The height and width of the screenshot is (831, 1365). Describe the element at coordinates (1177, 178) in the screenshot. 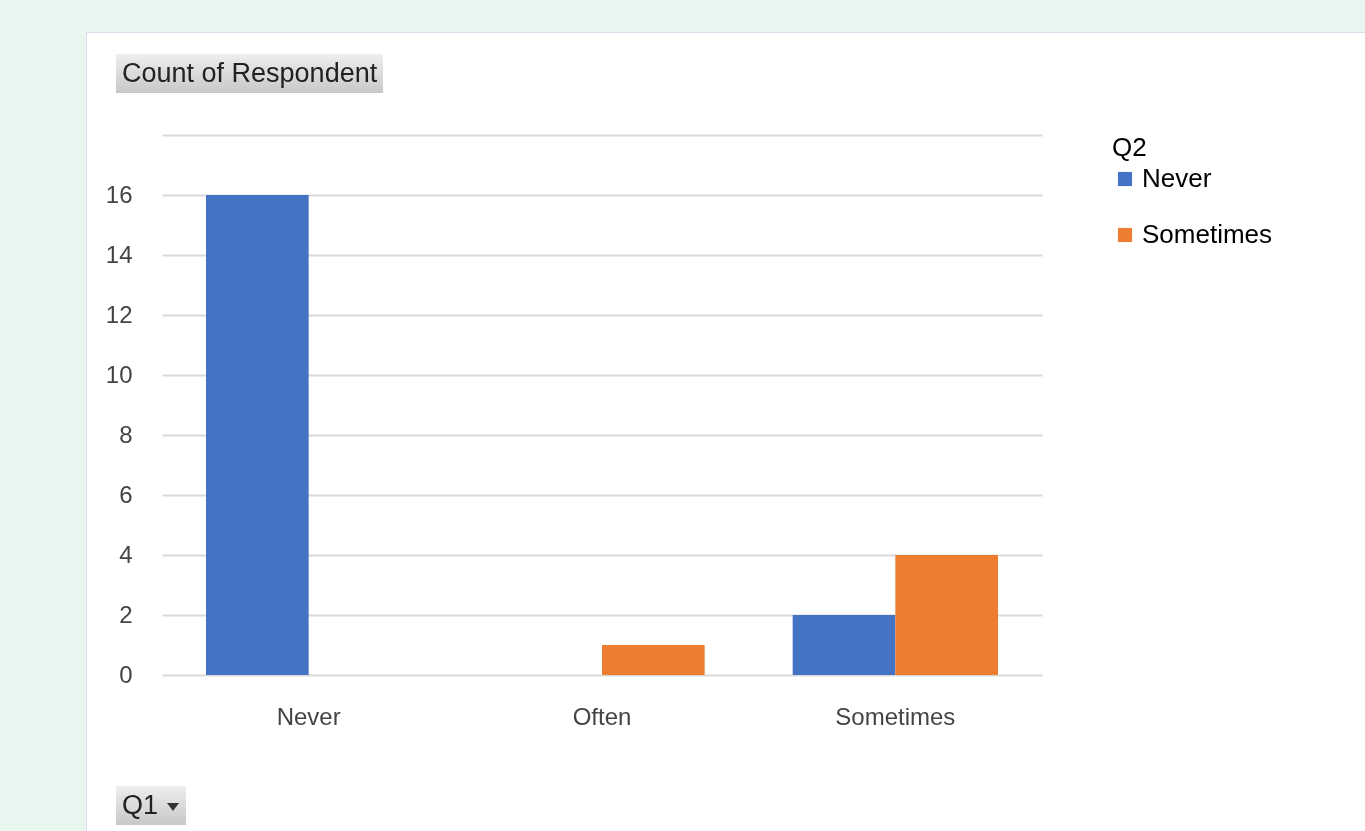

I see `legend-label: Never` at that location.